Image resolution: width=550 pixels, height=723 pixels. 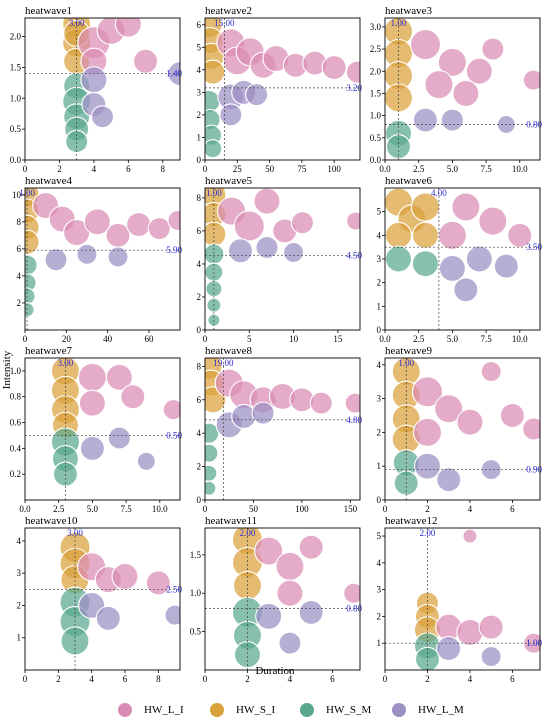 What do you see at coordinates (302, 169) in the screenshot?
I see `x-tick-label: 75` at bounding box center [302, 169].